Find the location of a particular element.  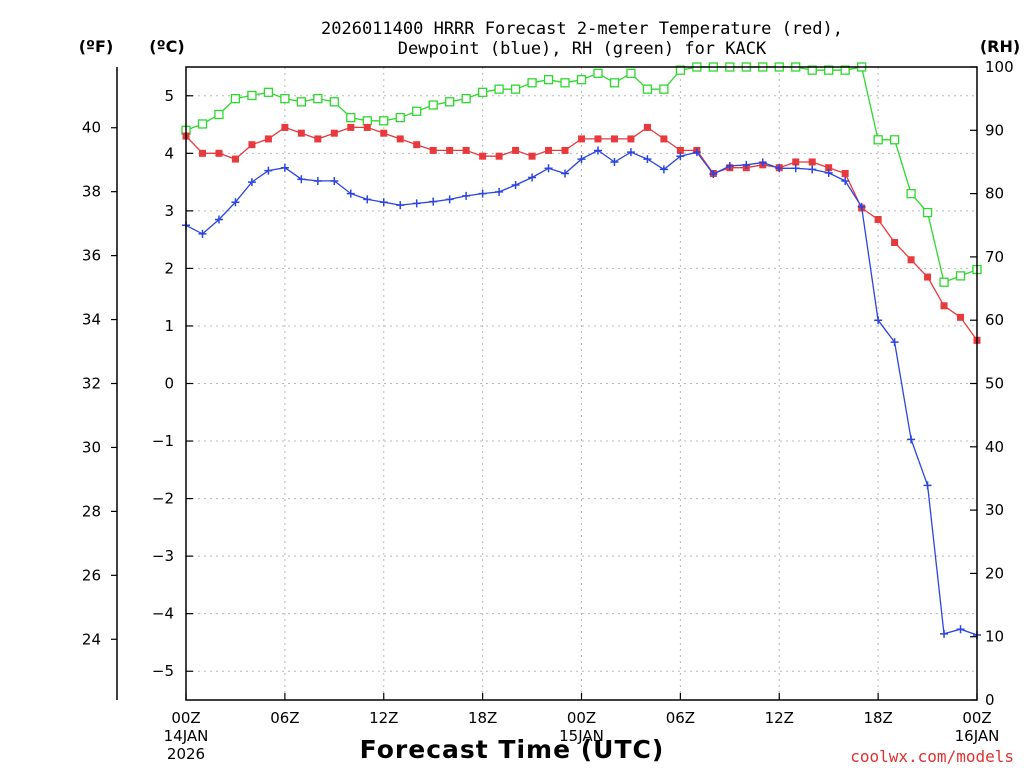

rh-tick-label: 50 is located at coordinates (994, 384).